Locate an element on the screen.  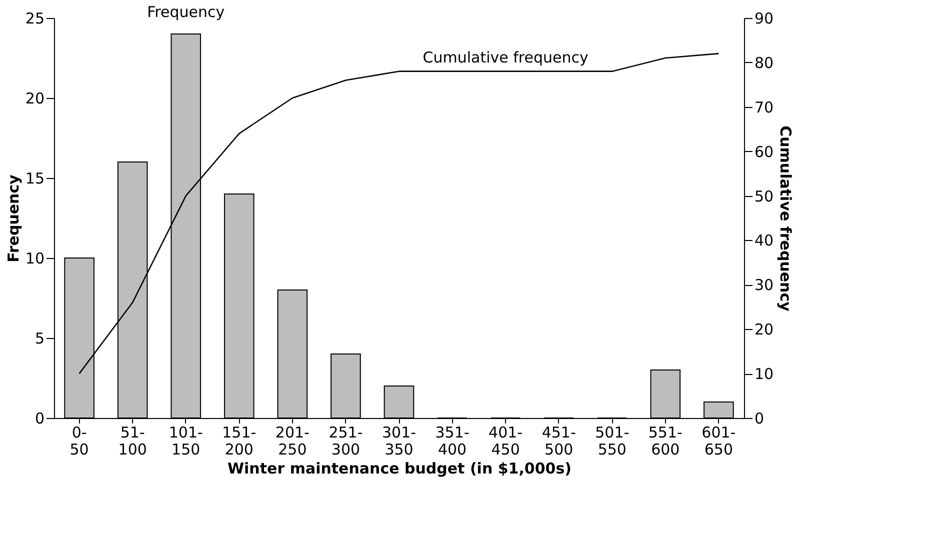
x-axis-title: Winter maintenance budget (in $1,000s) is located at coordinates (399, 469).